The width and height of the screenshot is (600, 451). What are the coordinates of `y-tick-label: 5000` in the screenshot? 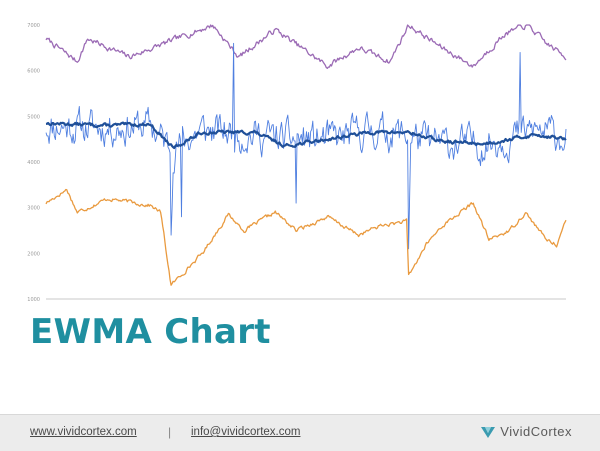 It's located at (33, 117).